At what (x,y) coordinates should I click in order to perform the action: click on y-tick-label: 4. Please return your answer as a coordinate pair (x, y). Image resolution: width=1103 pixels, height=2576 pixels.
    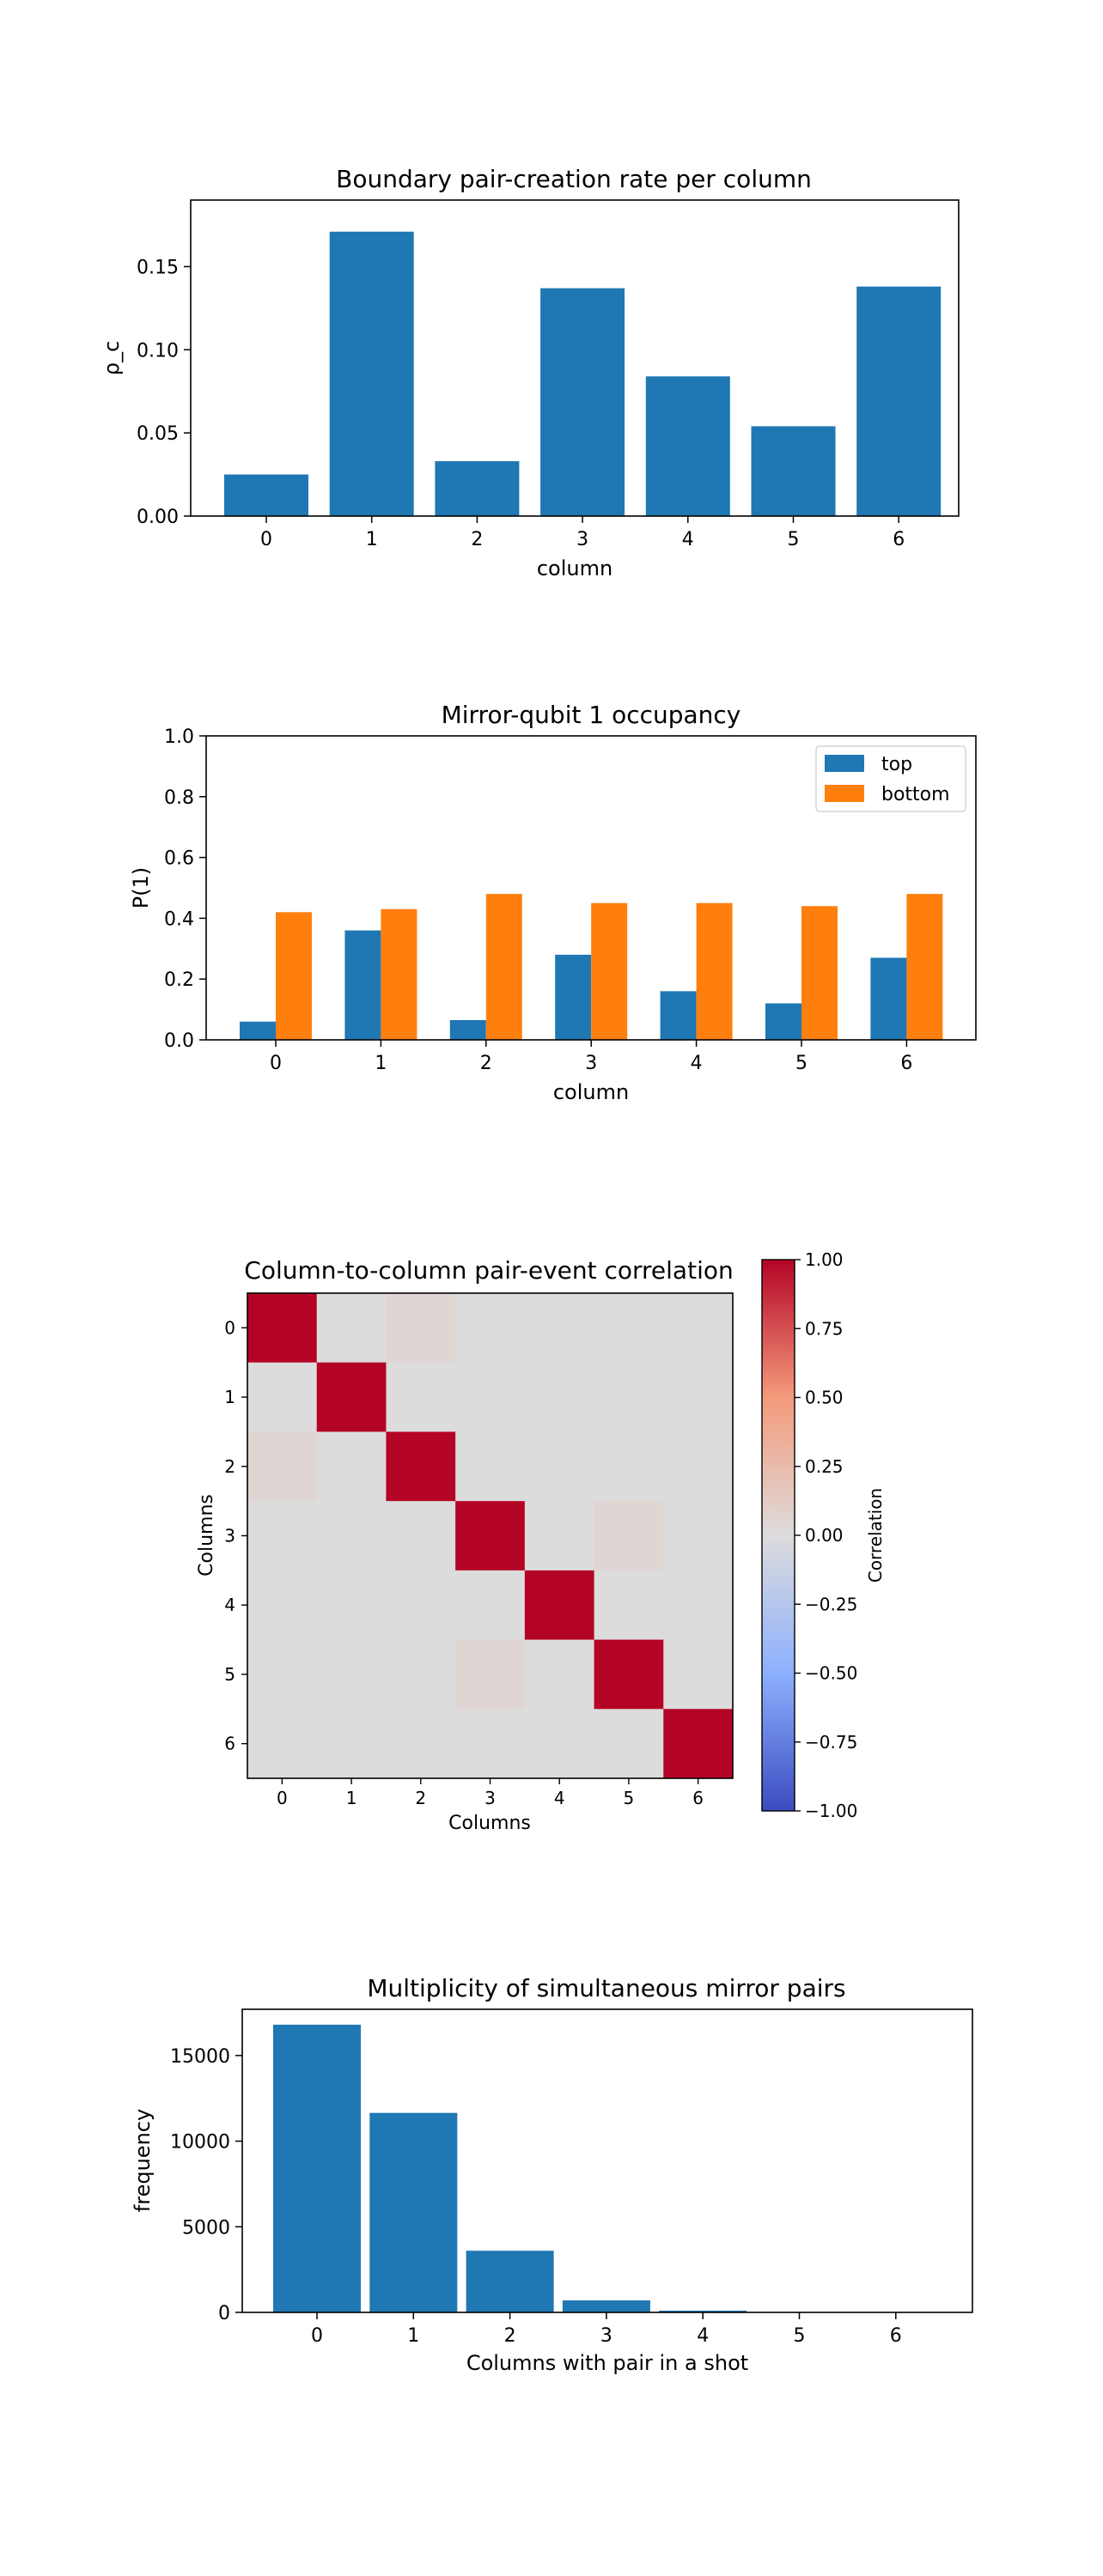
    Looking at the image, I should click on (229, 1605).